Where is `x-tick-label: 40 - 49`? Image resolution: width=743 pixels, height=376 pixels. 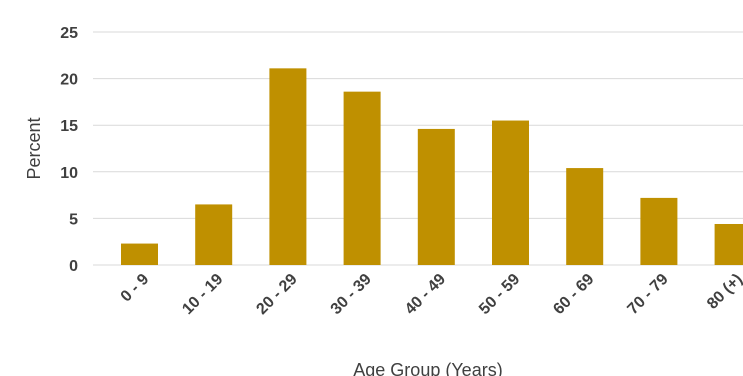
x-tick-label: 40 - 49 is located at coordinates (425, 294).